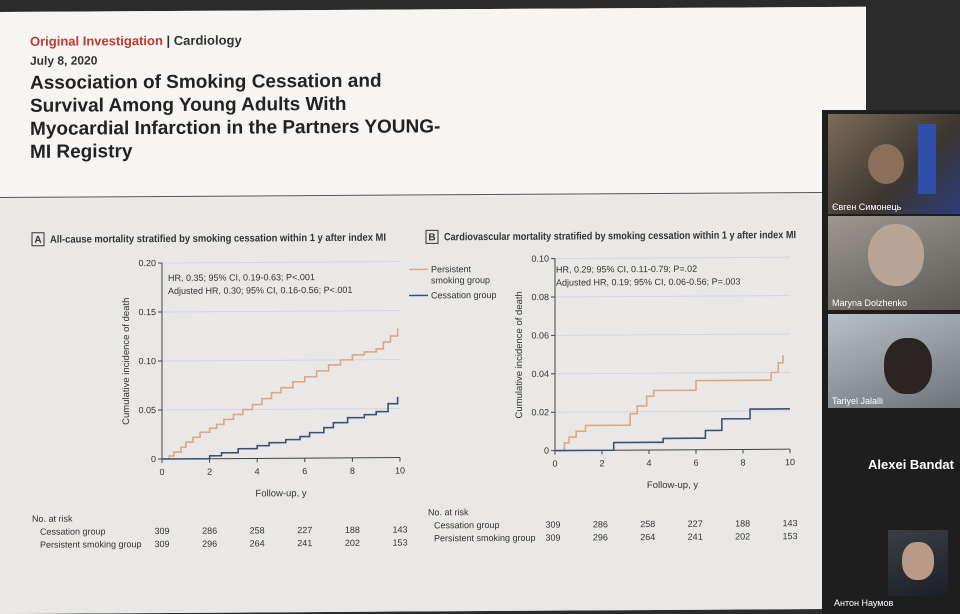  I want to click on participant-tile, so click(918, 563).